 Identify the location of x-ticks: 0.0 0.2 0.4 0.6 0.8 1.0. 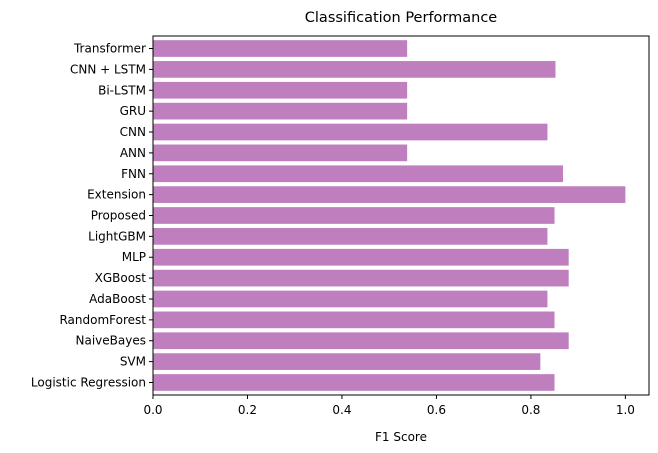
(389, 406).